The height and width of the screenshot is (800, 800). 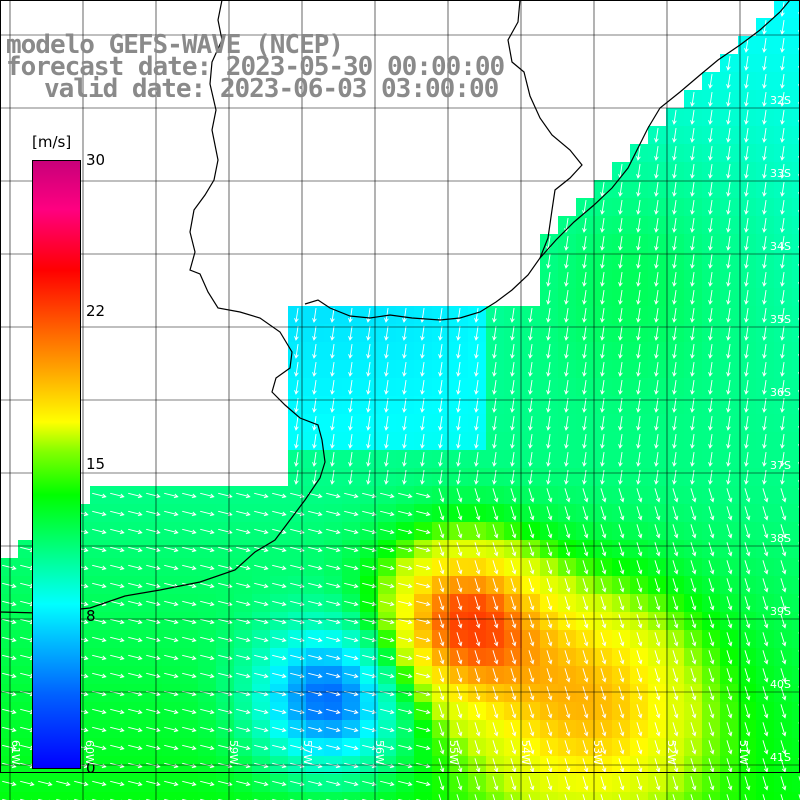 What do you see at coordinates (780, 246) in the screenshot?
I see `lat-label-34s: 34S` at bounding box center [780, 246].